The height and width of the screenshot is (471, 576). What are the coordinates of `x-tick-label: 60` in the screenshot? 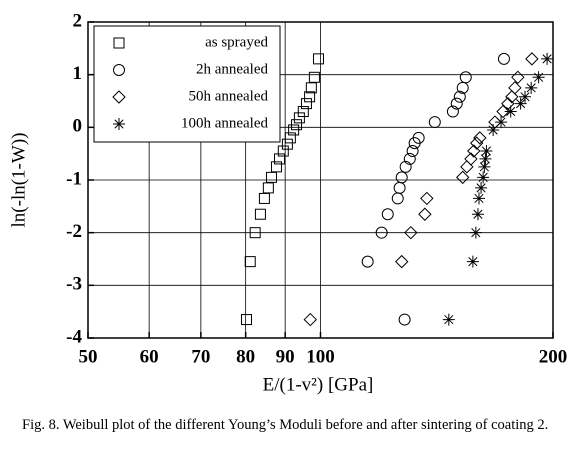 It's located at (149, 356).